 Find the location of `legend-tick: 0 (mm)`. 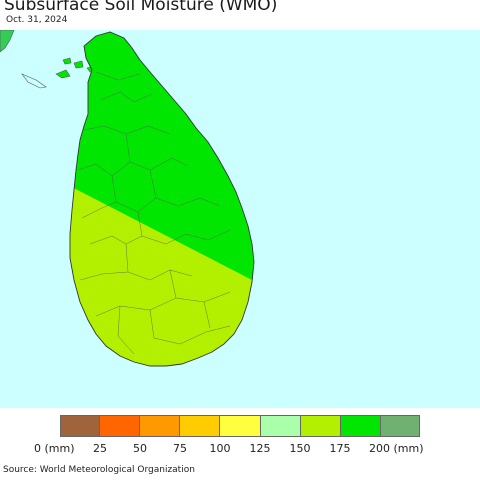

legend-tick: 0 (mm) is located at coordinates (54, 448).